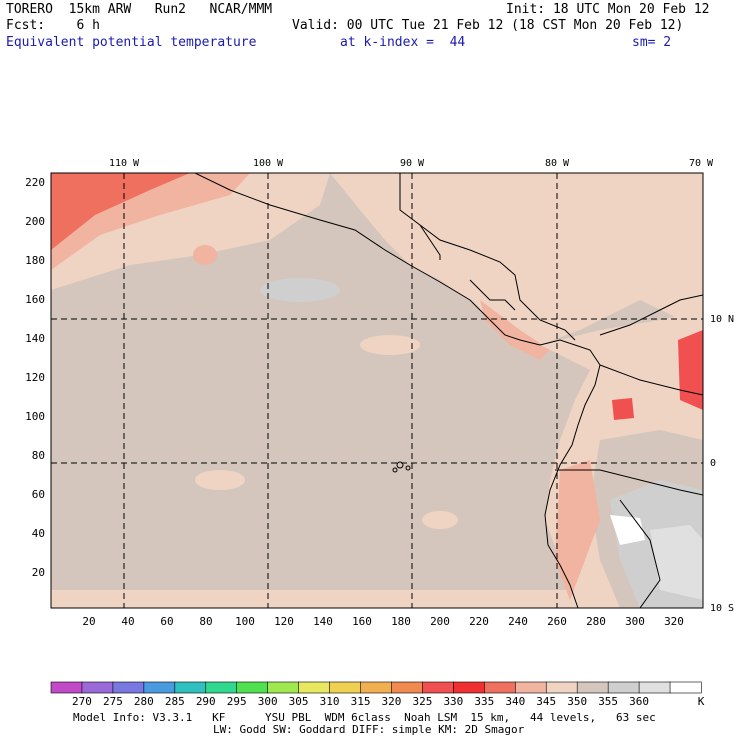 This screenshot has width=740, height=740. What do you see at coordinates (453, 701) in the screenshot?
I see `colorbar-level: 330` at bounding box center [453, 701].